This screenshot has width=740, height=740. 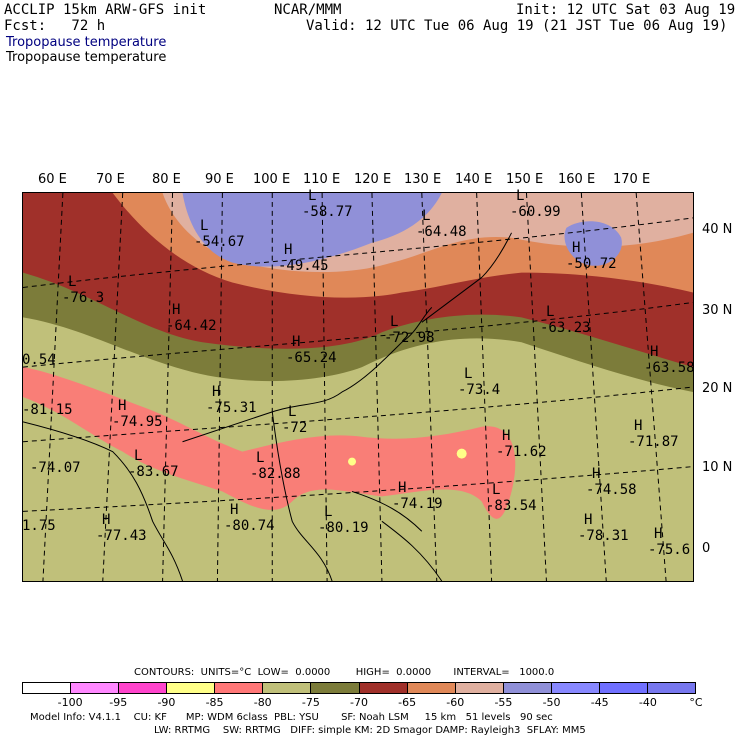 I want to click on extremum-value: -71.62, so click(x=521, y=452).